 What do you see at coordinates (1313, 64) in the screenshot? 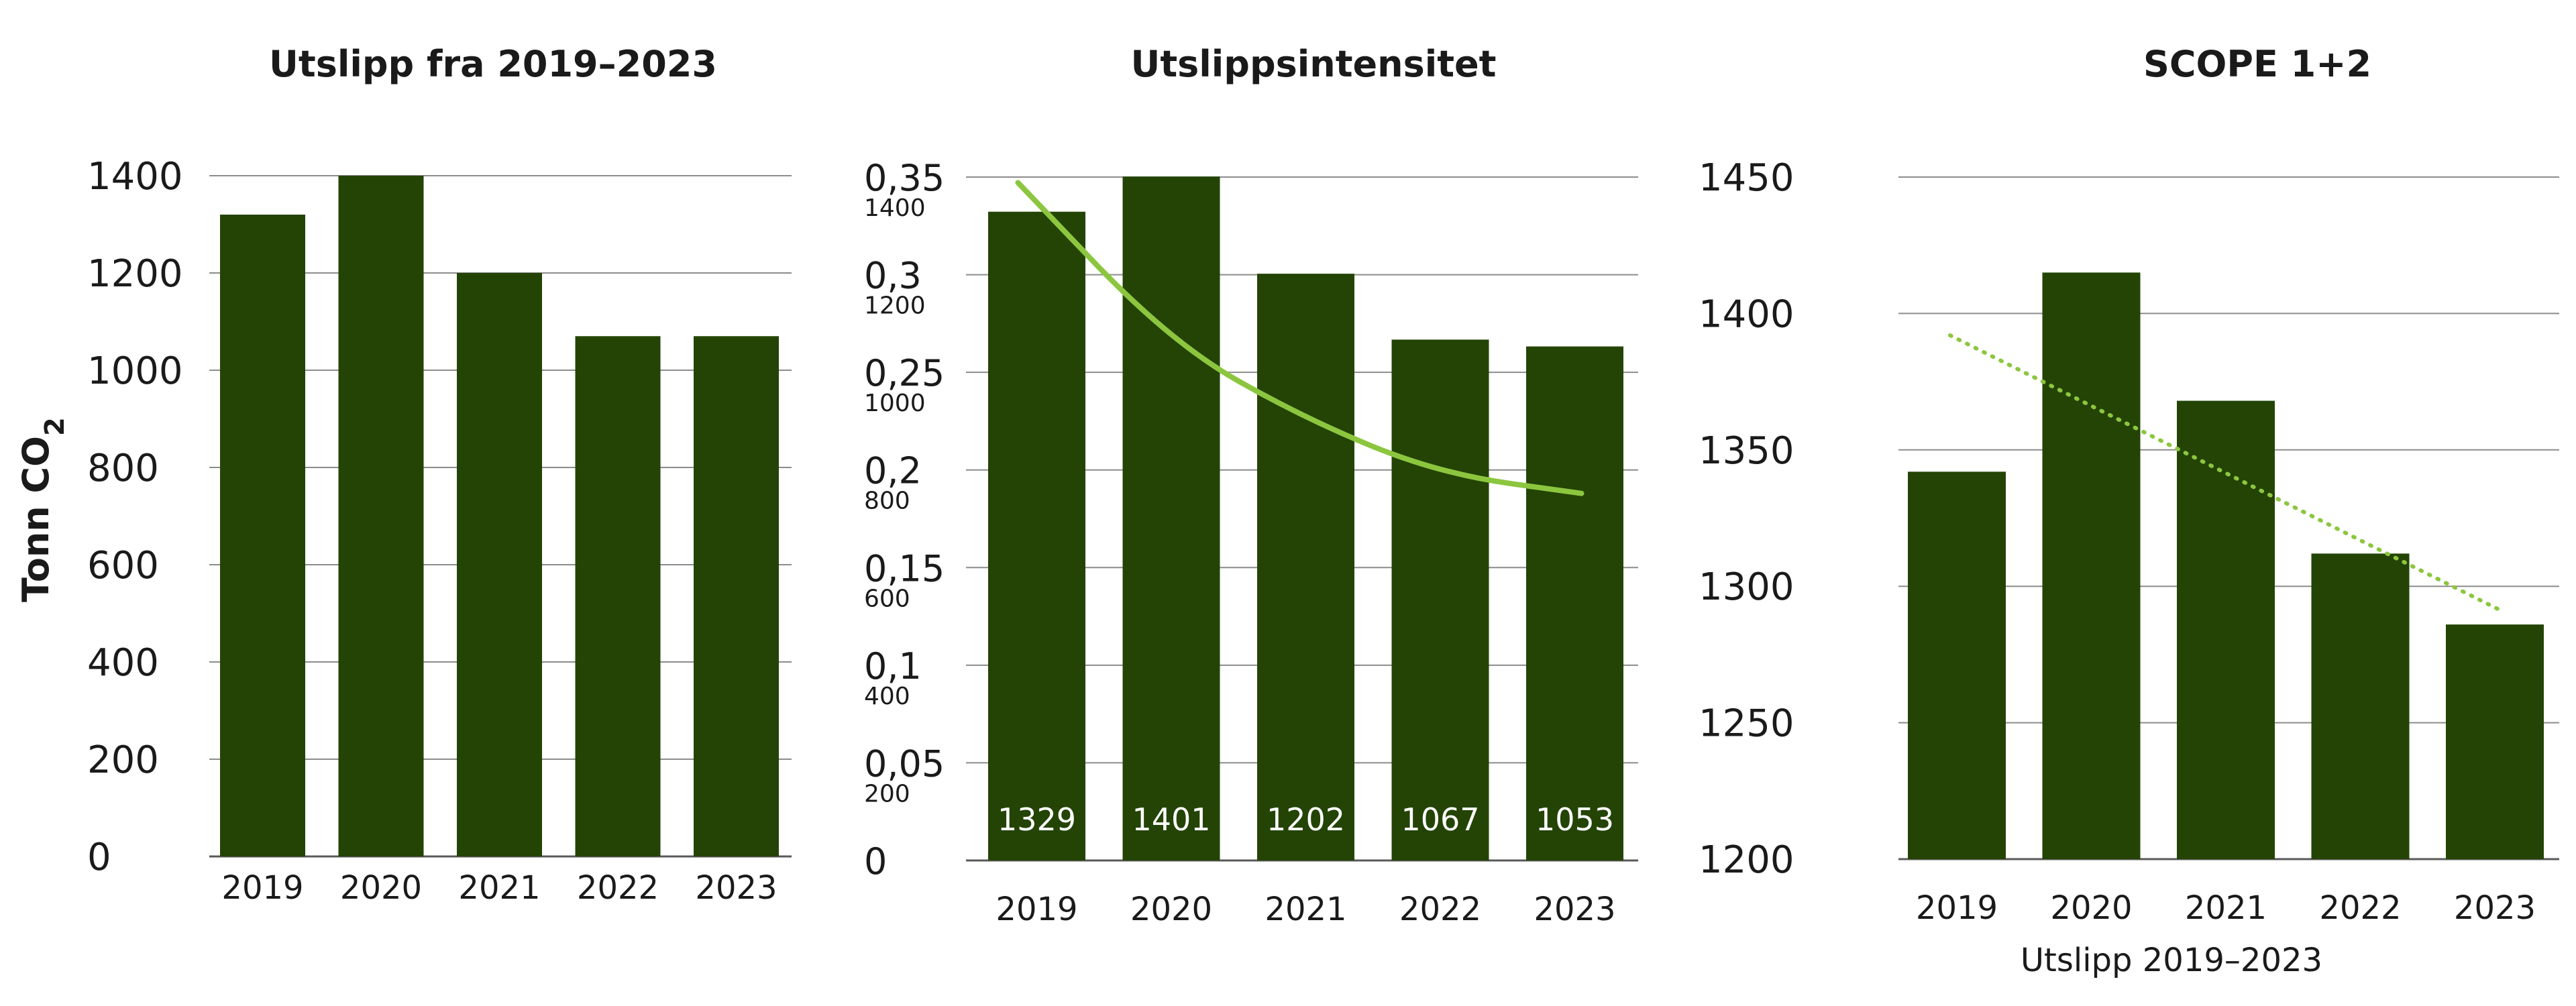
I see `chart-title: Utslippsintensitet` at bounding box center [1313, 64].